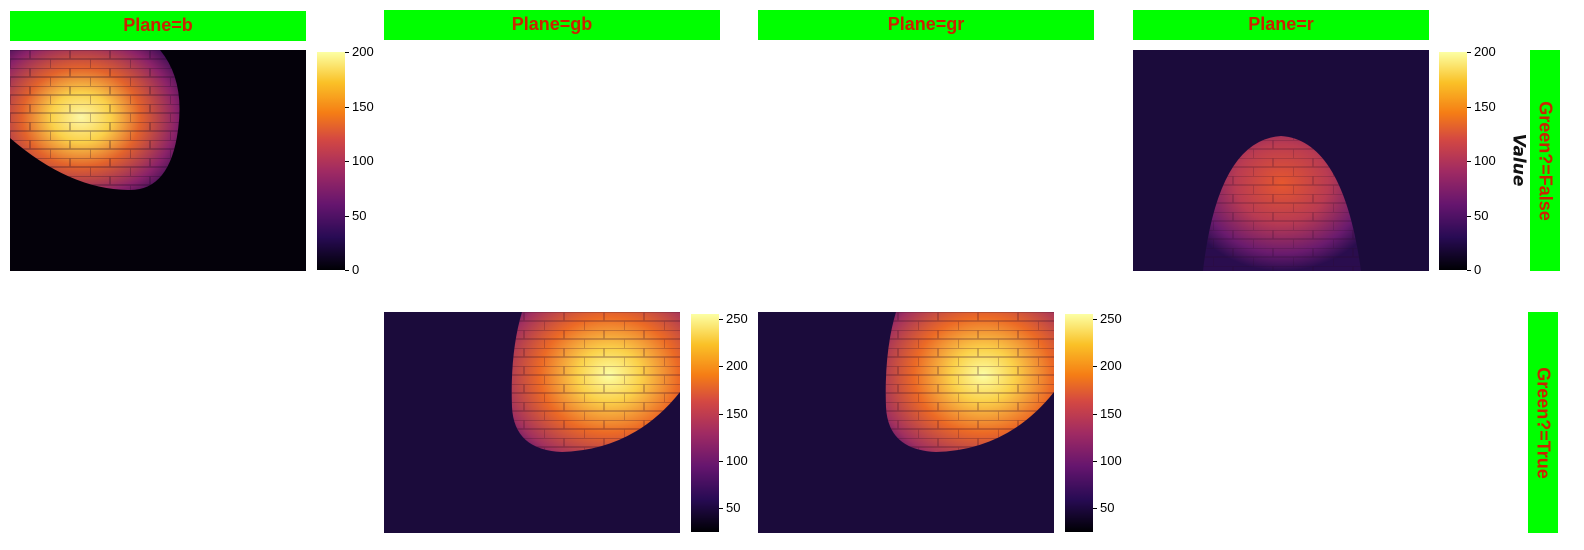  Describe the element at coordinates (705, 423) in the screenshot. I see `colorbar-gb-true` at that location.